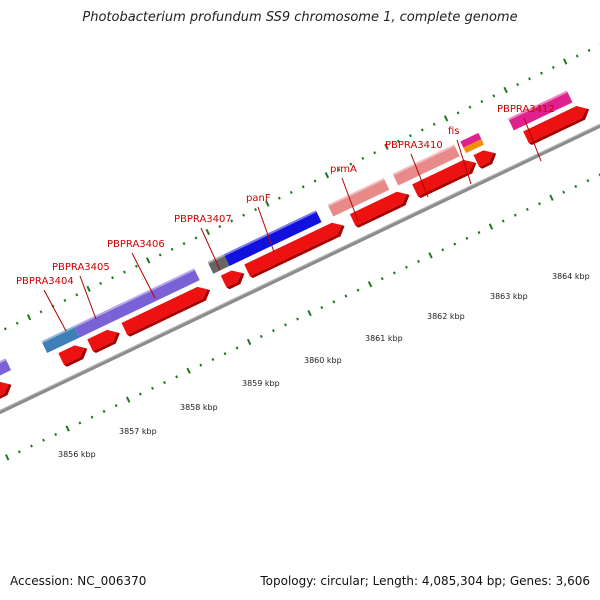  Describe the element at coordinates (218, 264) in the screenshot. I see `gene-box-pbpra3407` at that location.